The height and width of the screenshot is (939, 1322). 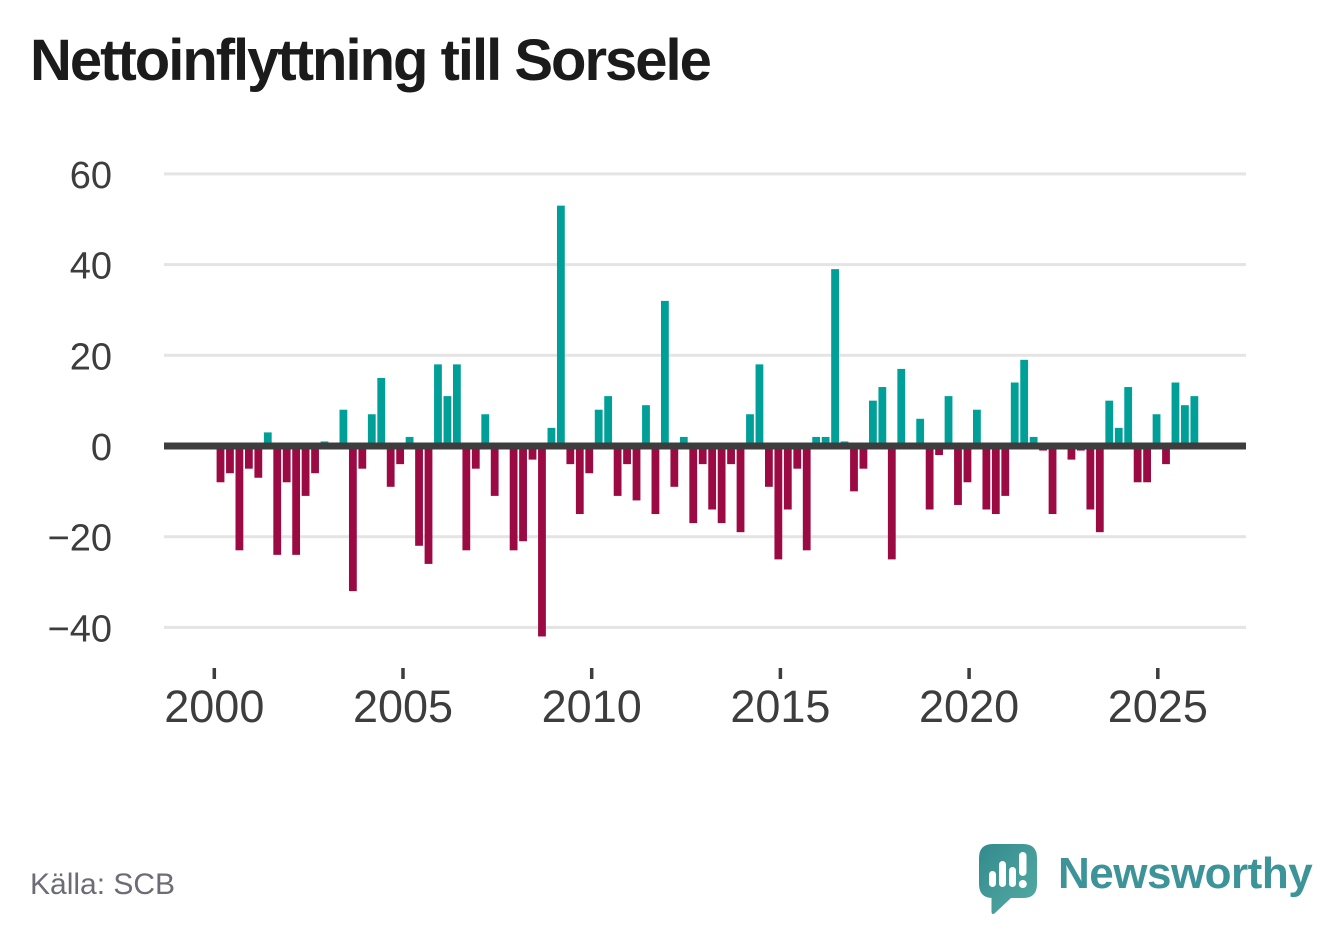 What do you see at coordinates (409, 441) in the screenshot?
I see `bar-2005Q1` at bounding box center [409, 441].